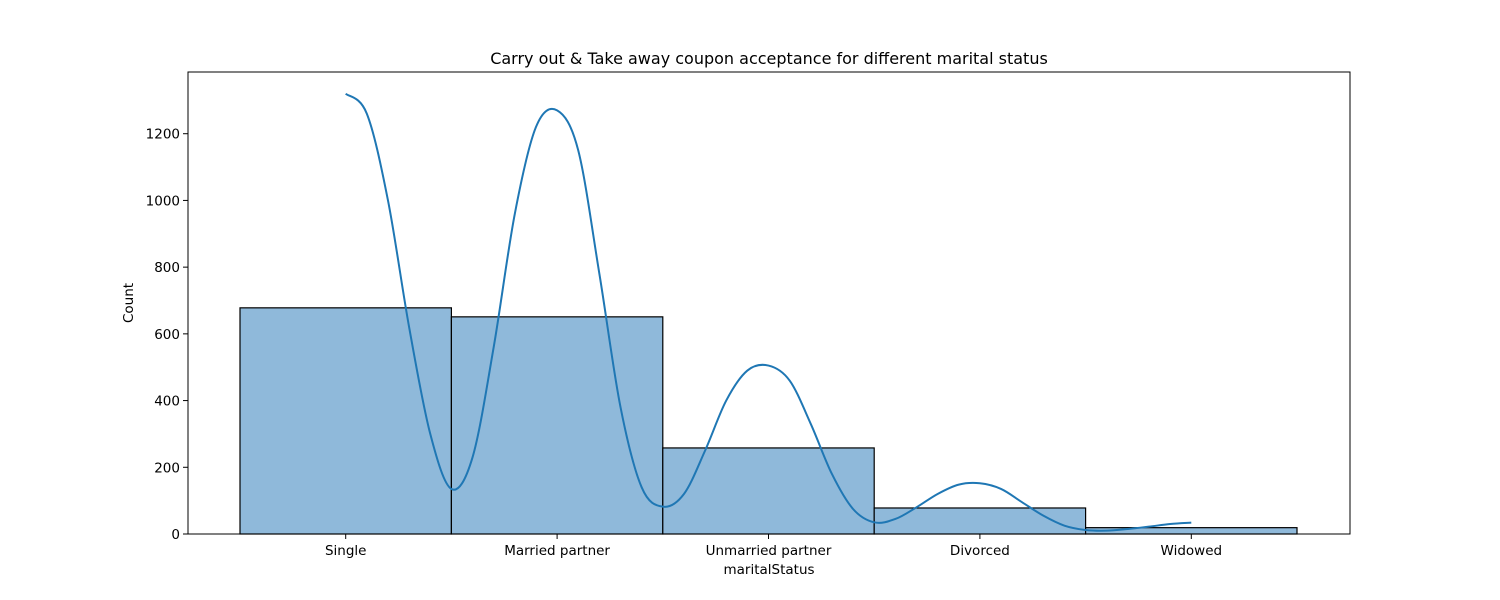 The image size is (1500, 600). Describe the element at coordinates (769, 551) in the screenshot. I see `x-tick-label: Unmarried partner` at that location.